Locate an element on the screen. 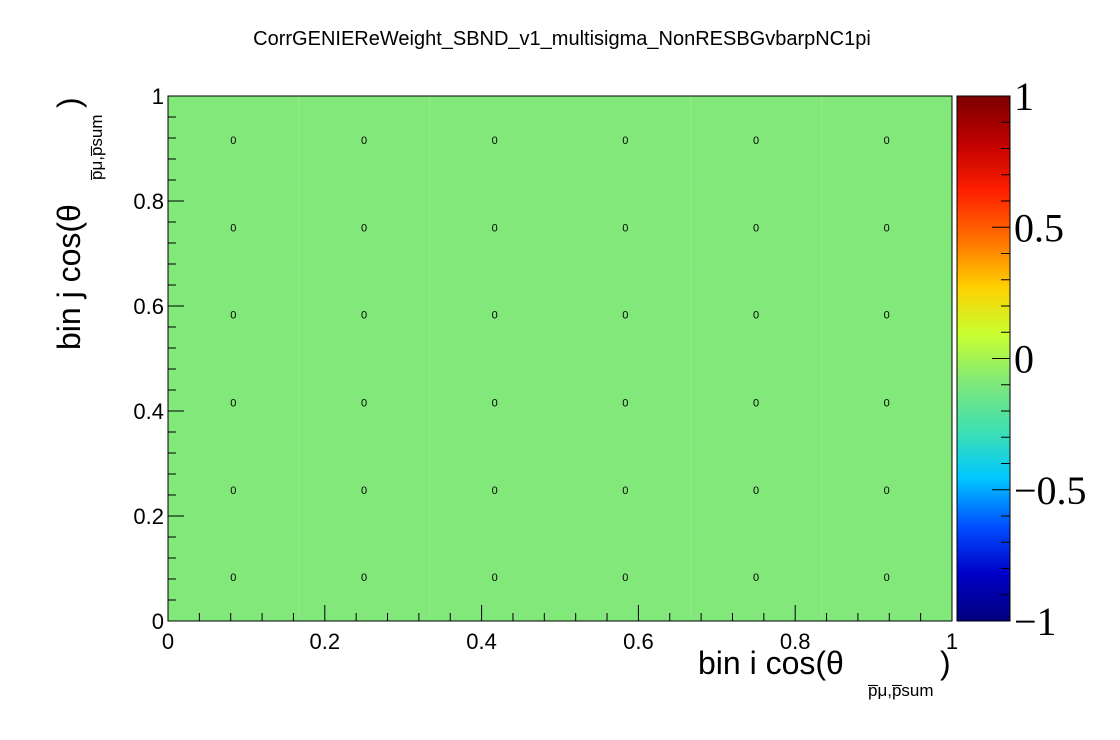 The image size is (1120, 740). palette-tick-label: −1 is located at coordinates (1035, 621).